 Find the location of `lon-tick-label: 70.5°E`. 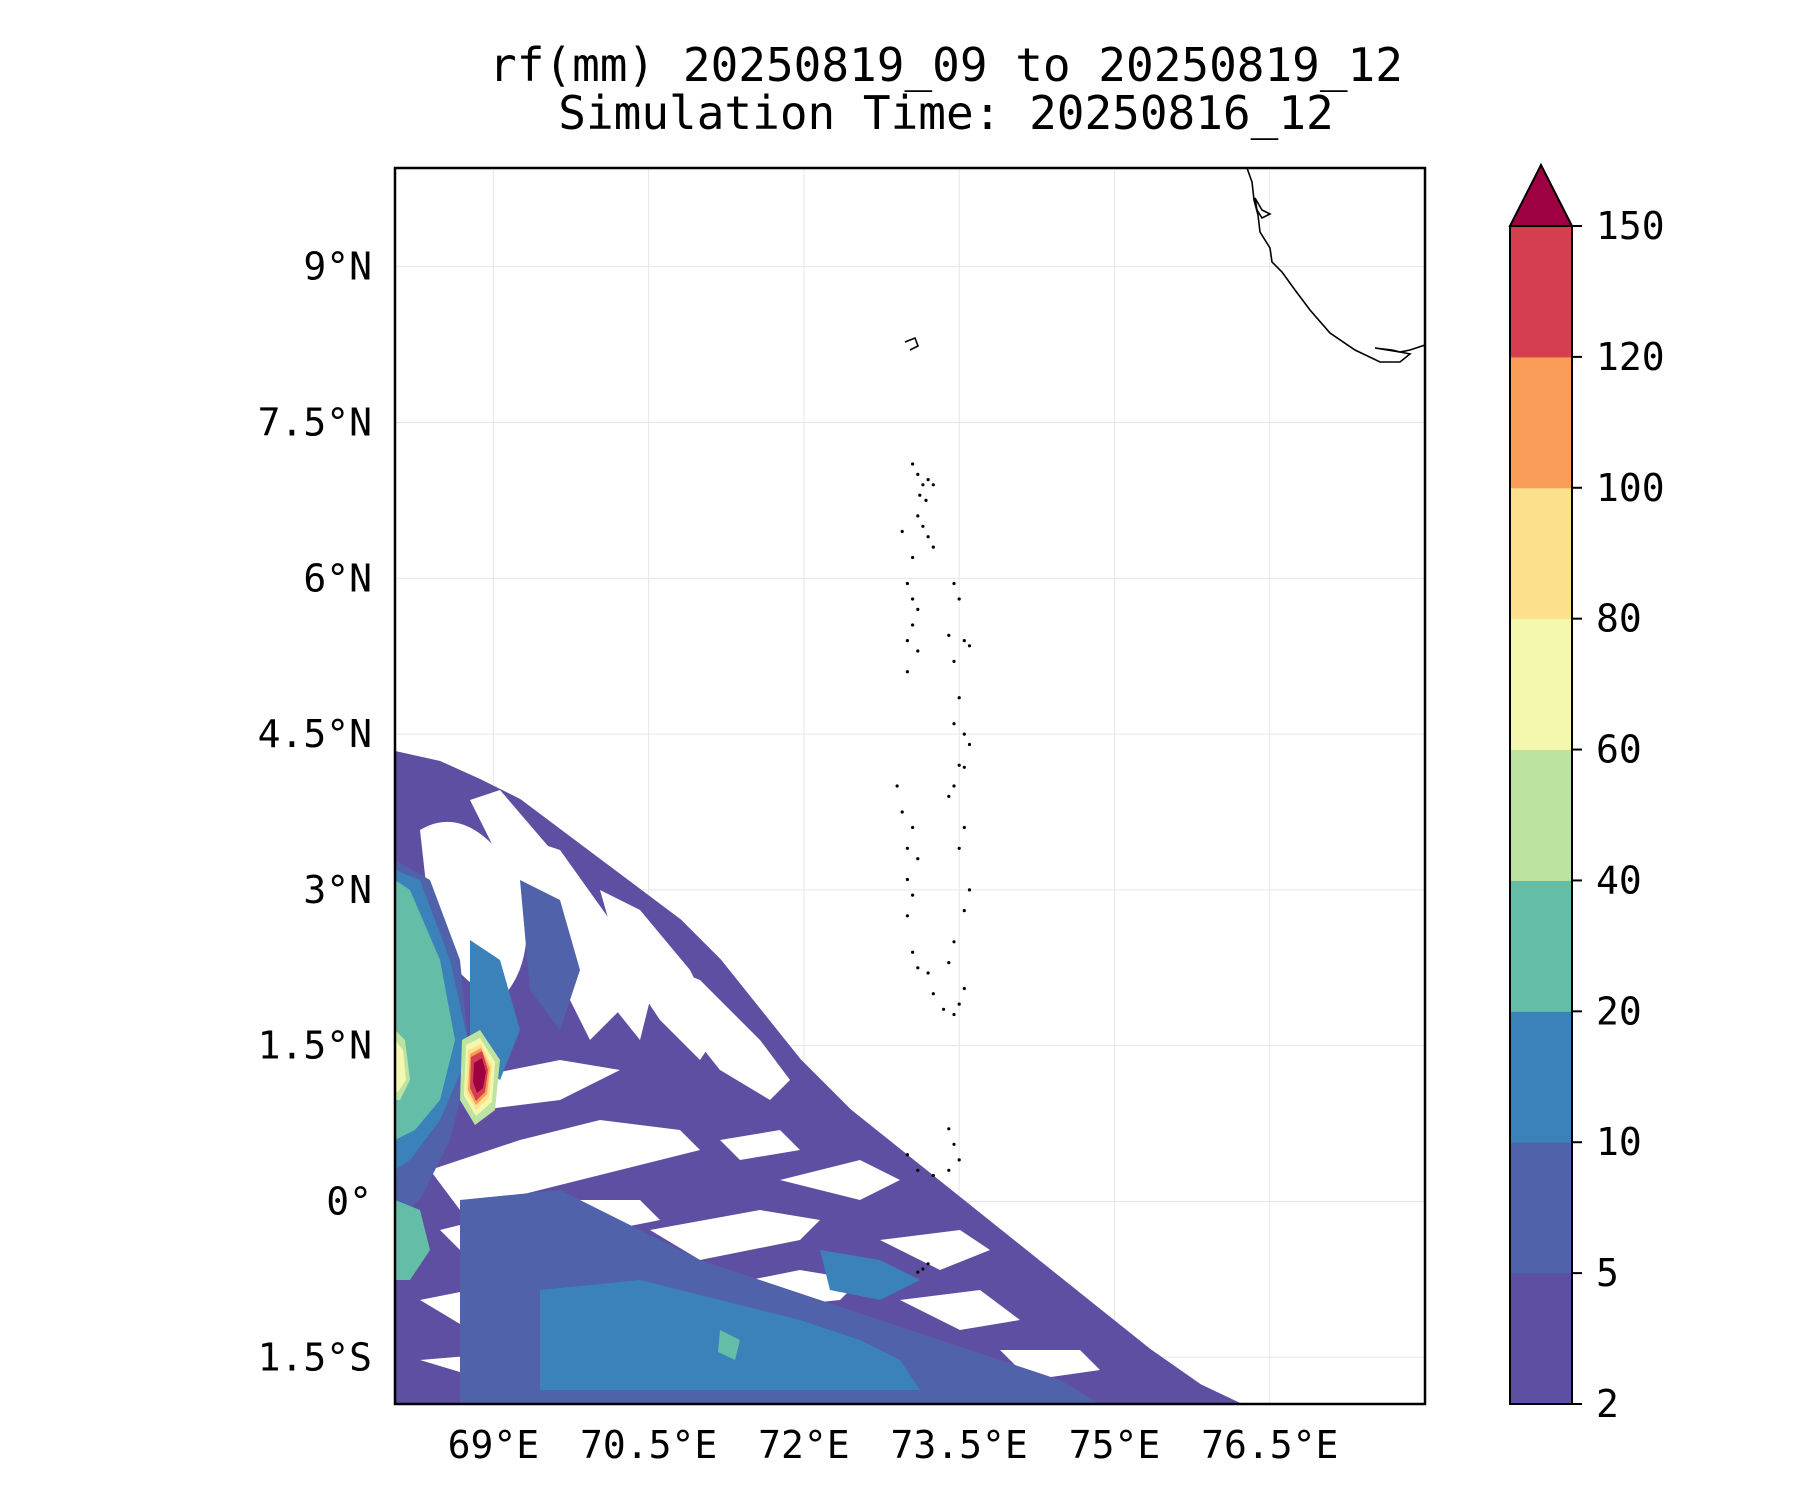

lon-tick-label: 70.5°E is located at coordinates (648, 1445).